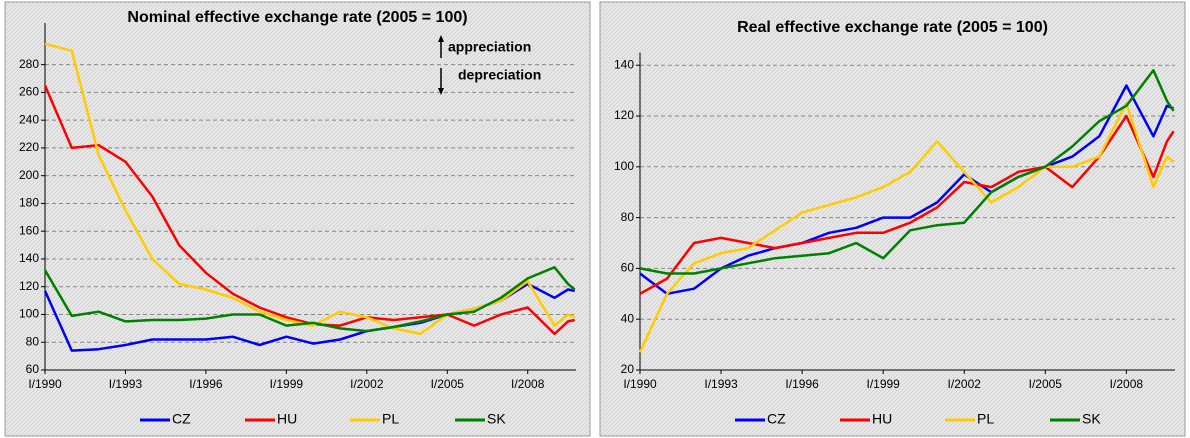 This screenshot has width=1190, height=438. I want to click on y-tick-label: 200, so click(29, 175).